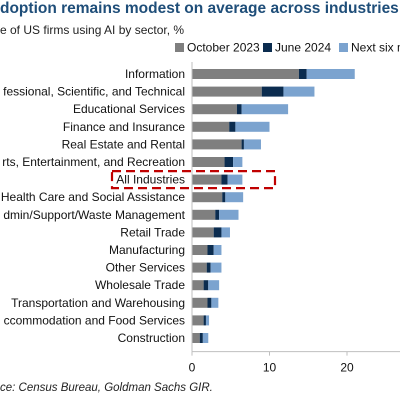  What do you see at coordinates (106, 388) in the screenshot?
I see `source-note: ce: Census Bureau, Goldman Sachs GIR.` at bounding box center [106, 388].